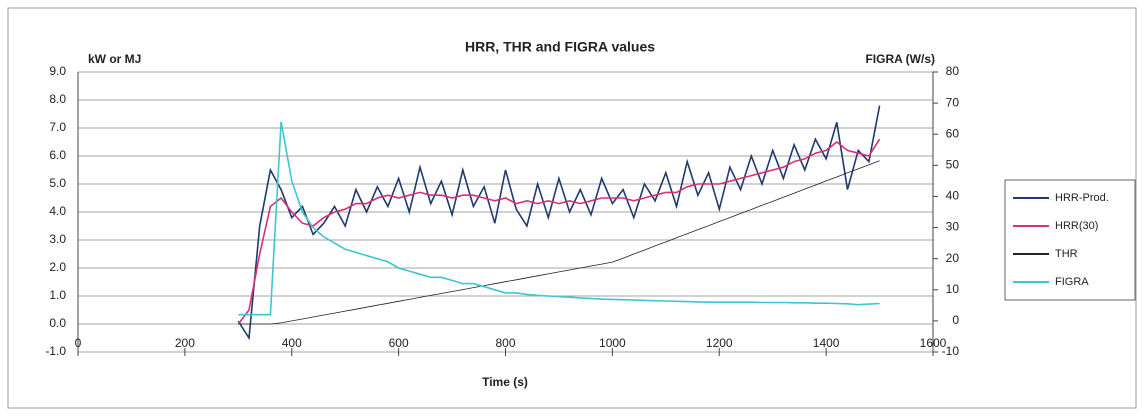  Describe the element at coordinates (57, 239) in the screenshot. I see `y-tick-label: 3.0` at that location.